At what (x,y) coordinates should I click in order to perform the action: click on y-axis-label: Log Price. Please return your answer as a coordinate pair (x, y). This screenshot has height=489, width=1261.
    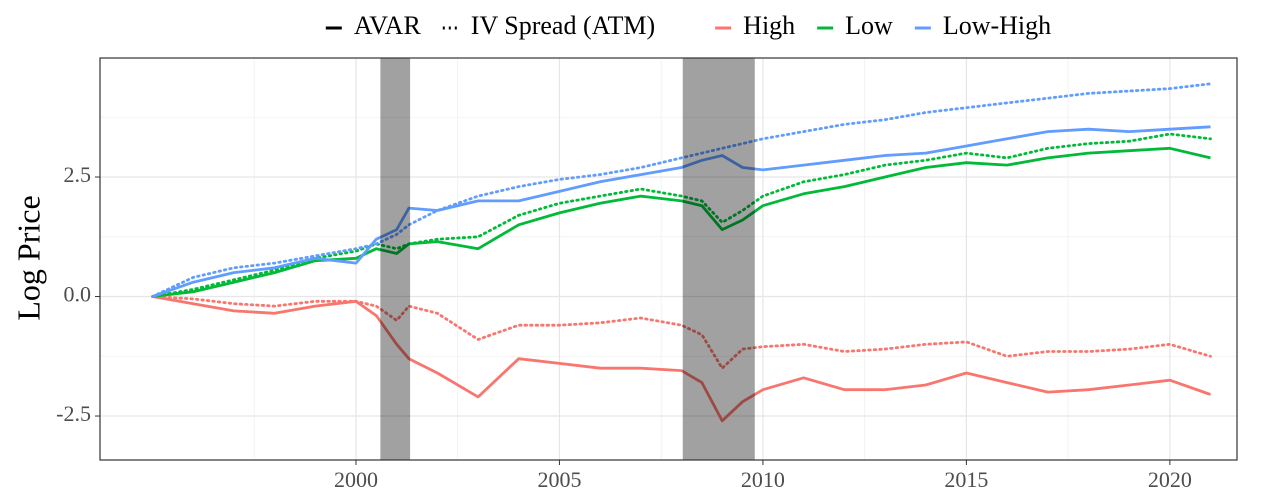
    Looking at the image, I should click on (28, 257).